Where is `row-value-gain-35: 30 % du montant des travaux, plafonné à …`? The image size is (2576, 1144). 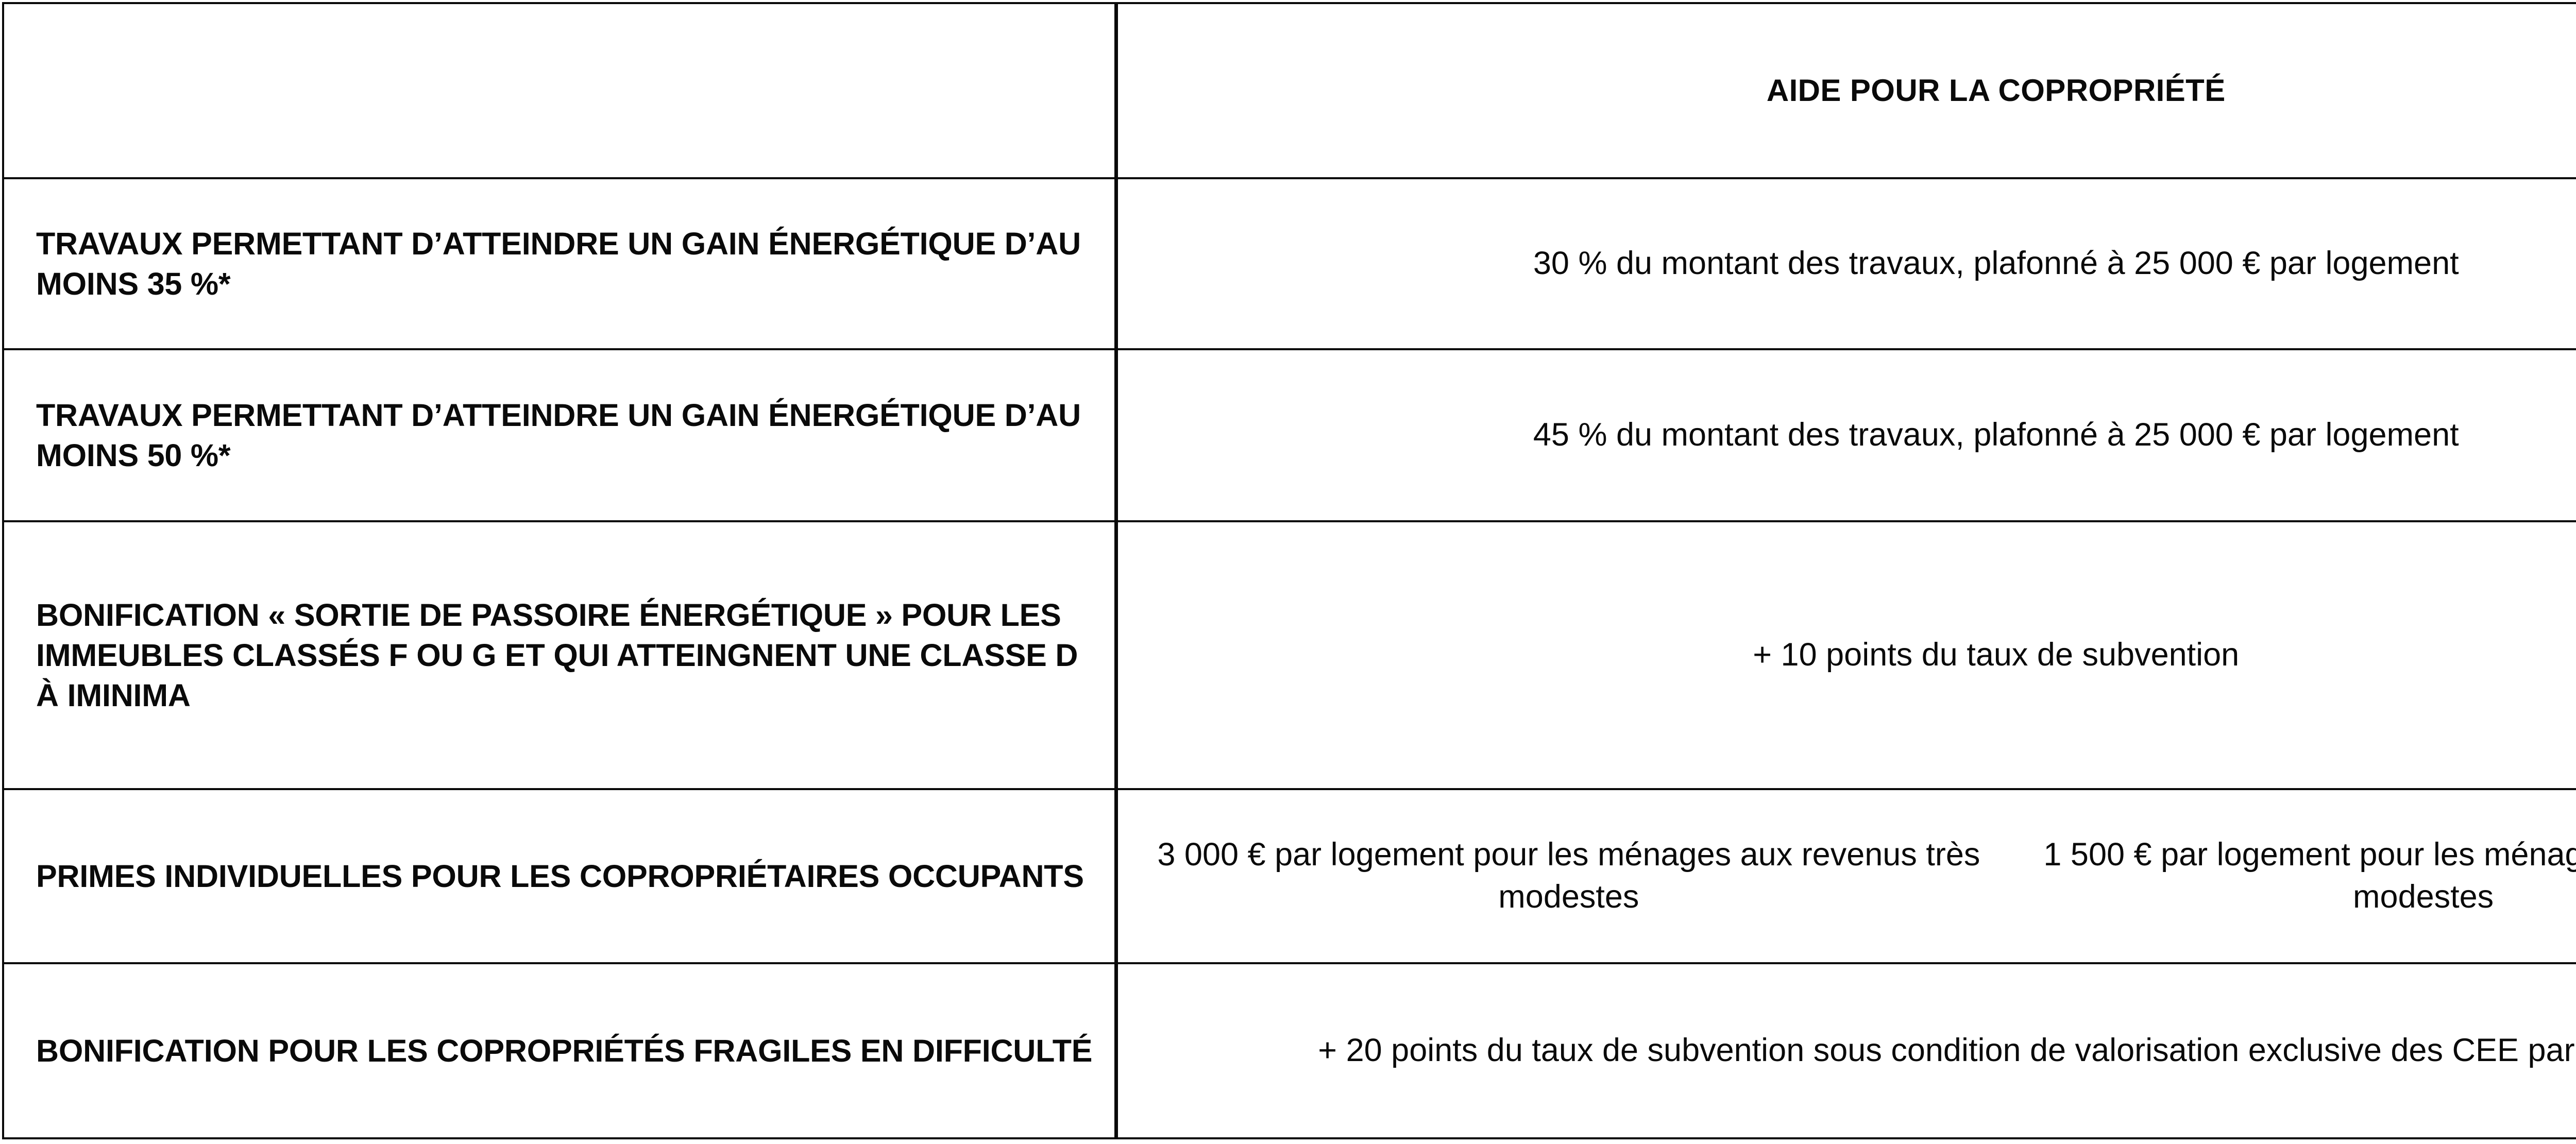
row-value-gain-35: 30 % du montant des travaux, plafonné à … is located at coordinates (1846, 263).